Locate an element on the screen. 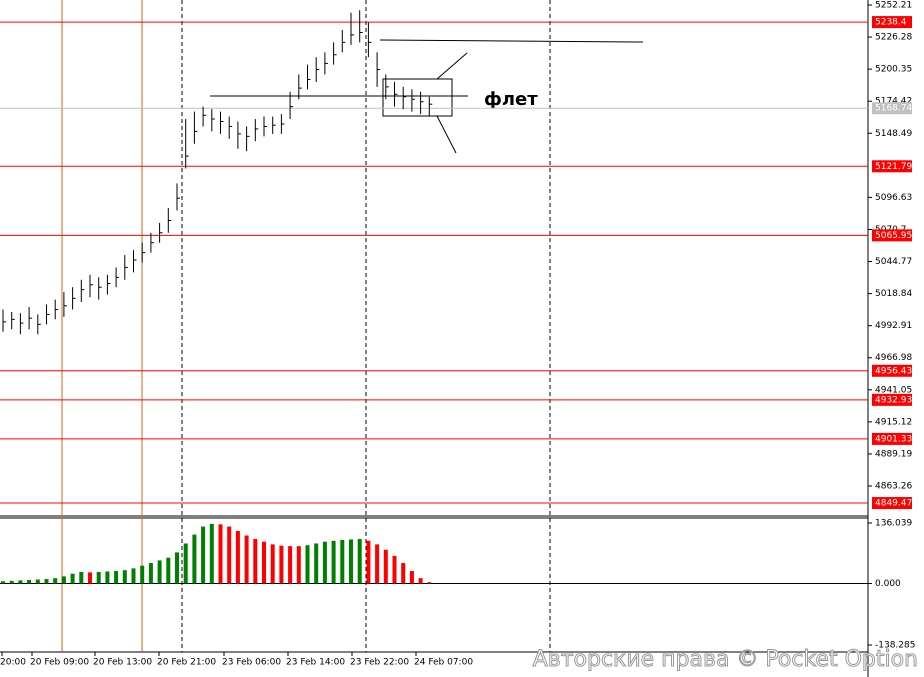 The width and height of the screenshot is (924, 677). y-tick-label: 5018.84 is located at coordinates (893, 294).